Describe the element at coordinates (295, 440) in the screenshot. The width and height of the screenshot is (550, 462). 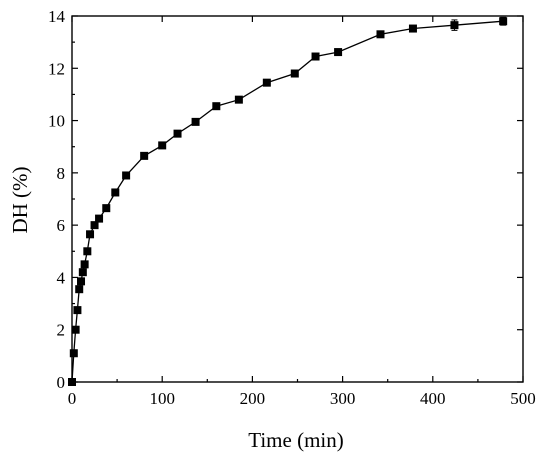
I see `x-axis-title: Time (min)` at that location.